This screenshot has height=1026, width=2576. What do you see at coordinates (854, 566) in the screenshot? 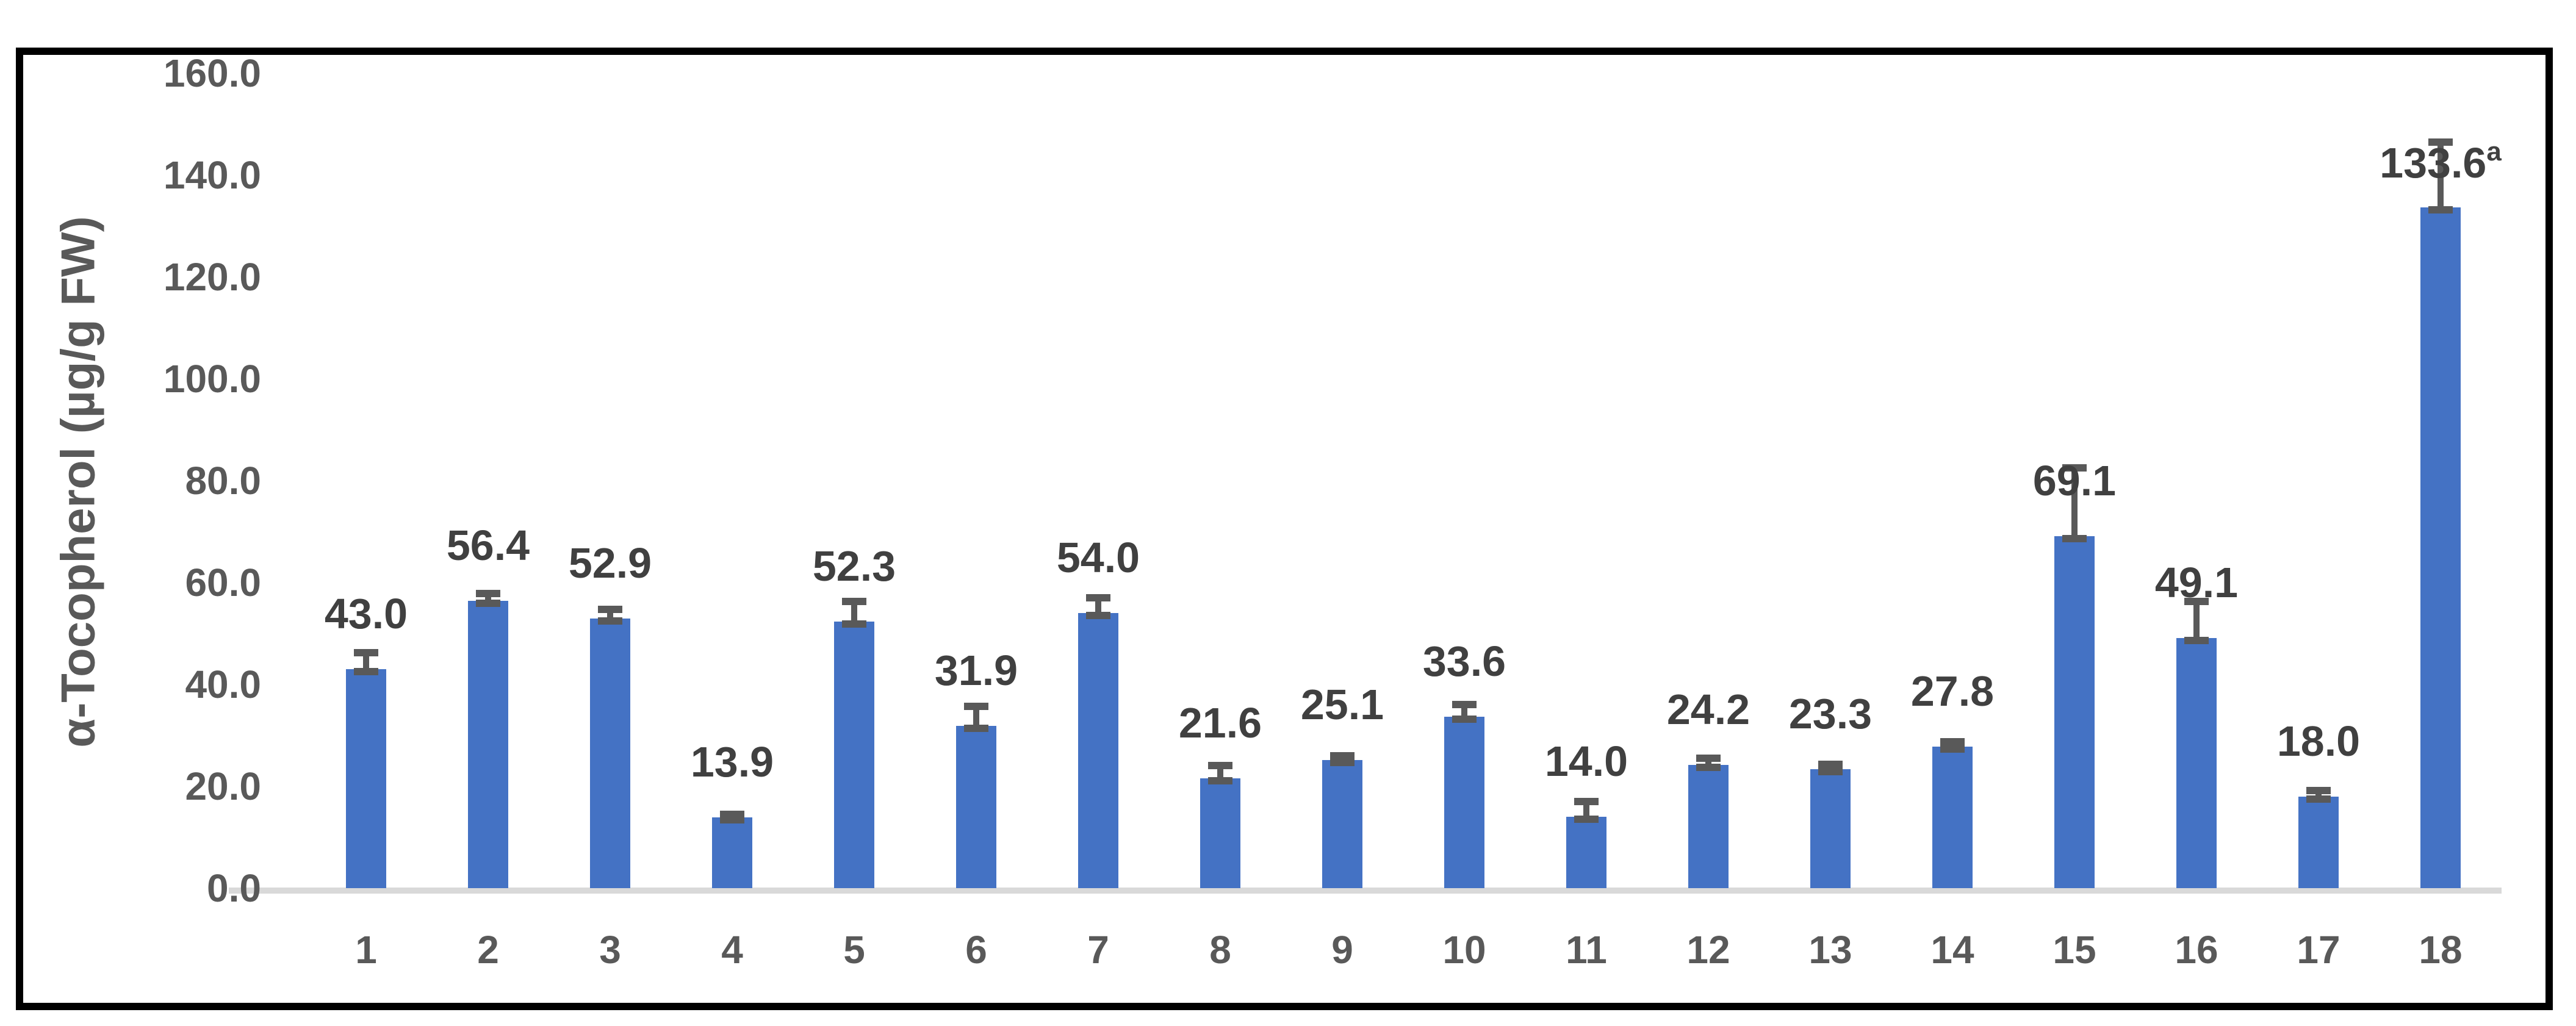
I see `bar-value-label: 52.3` at bounding box center [854, 566].